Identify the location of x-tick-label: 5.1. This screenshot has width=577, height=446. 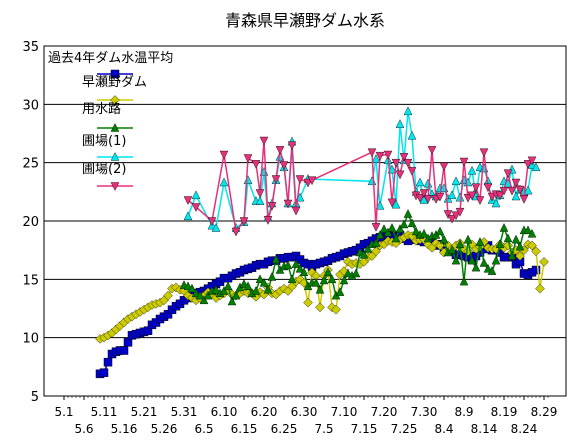
(63, 412).